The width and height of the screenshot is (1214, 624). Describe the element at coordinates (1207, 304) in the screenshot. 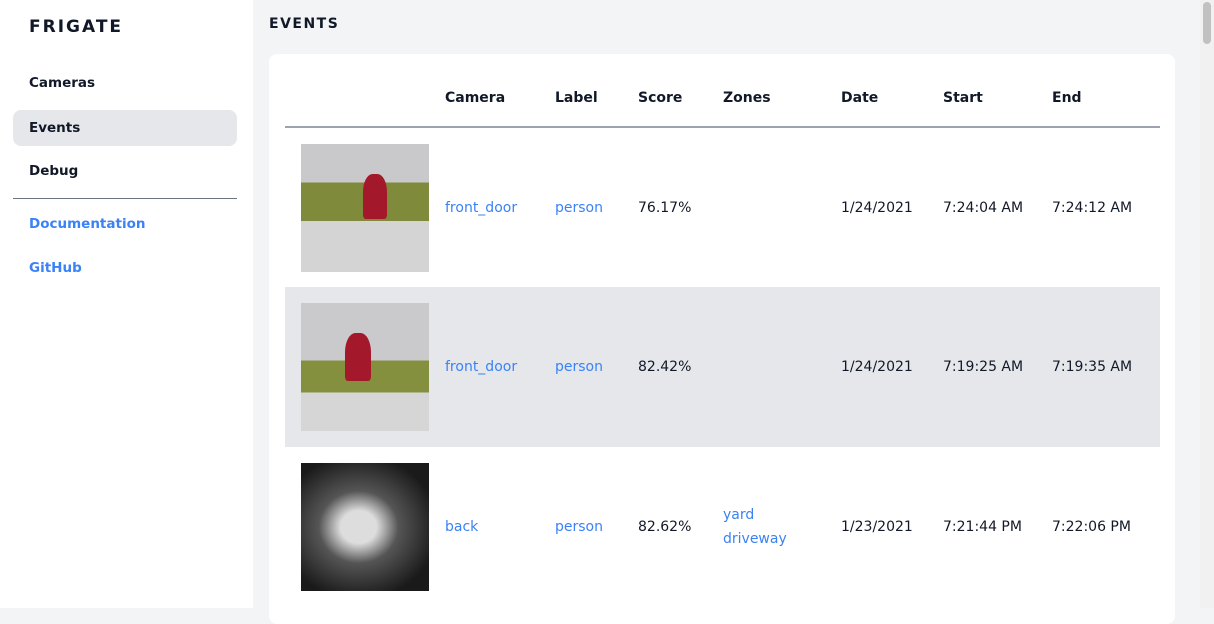

I see `scrollbar` at that location.